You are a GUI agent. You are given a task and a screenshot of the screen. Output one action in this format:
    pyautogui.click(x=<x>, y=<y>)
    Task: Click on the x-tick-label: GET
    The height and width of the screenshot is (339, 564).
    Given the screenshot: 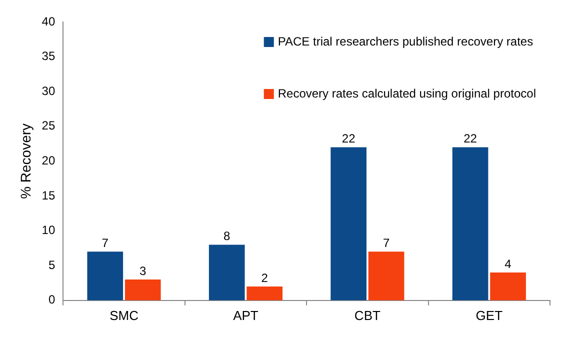 What is the action you would take?
    pyautogui.click(x=489, y=315)
    